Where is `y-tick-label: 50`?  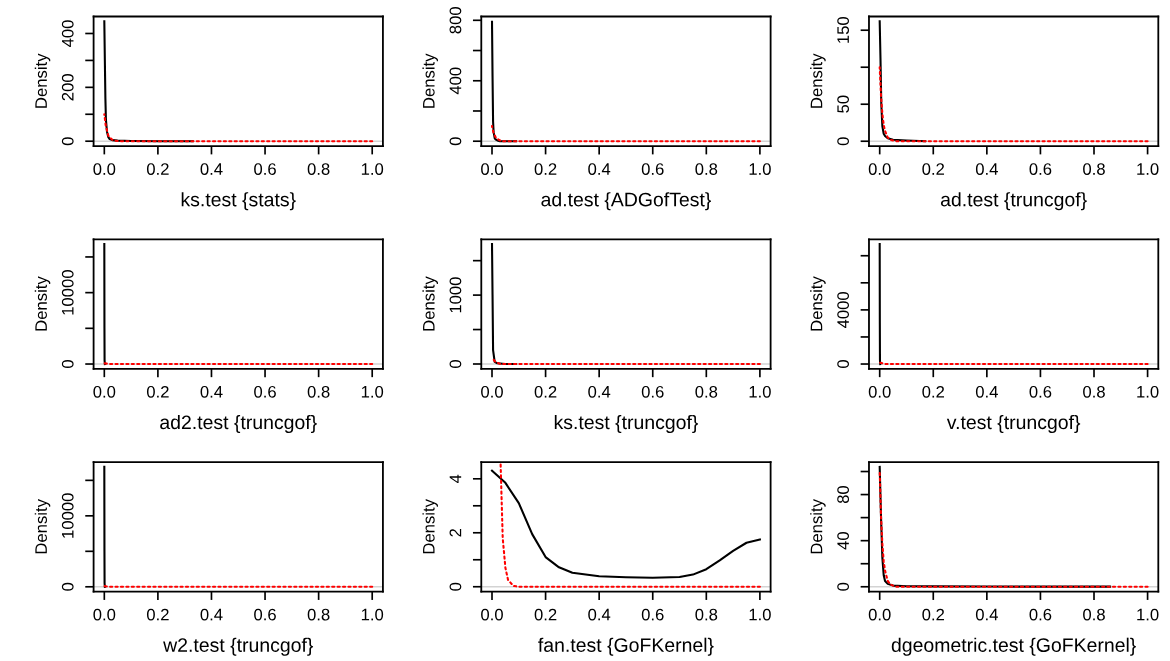 y-tick-label: 50 is located at coordinates (843, 104).